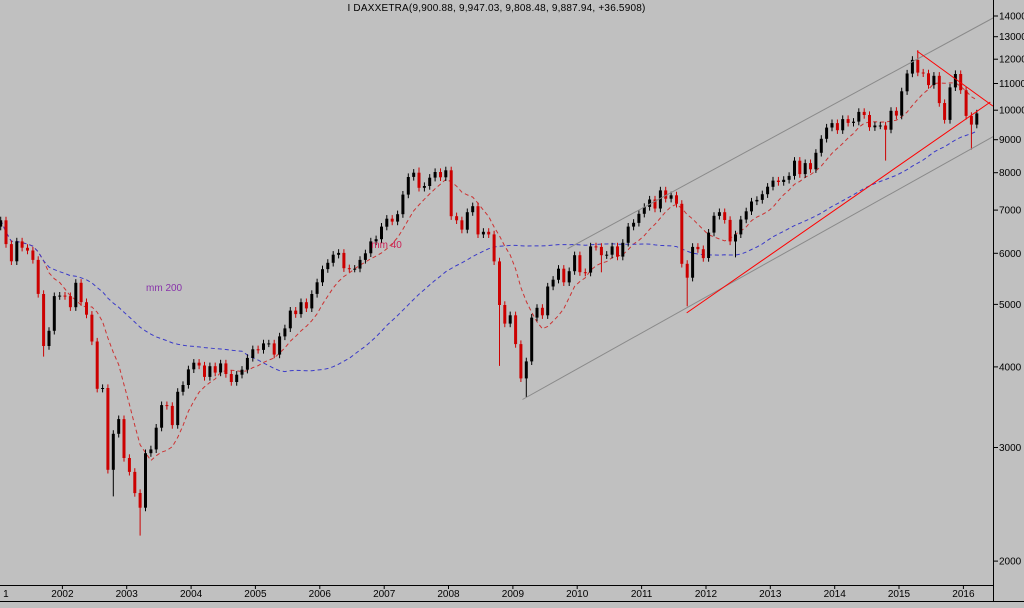 Image resolution: width=1024 pixels, height=608 pixels. What do you see at coordinates (6, 594) in the screenshot?
I see `x-tick-label: 1` at bounding box center [6, 594].